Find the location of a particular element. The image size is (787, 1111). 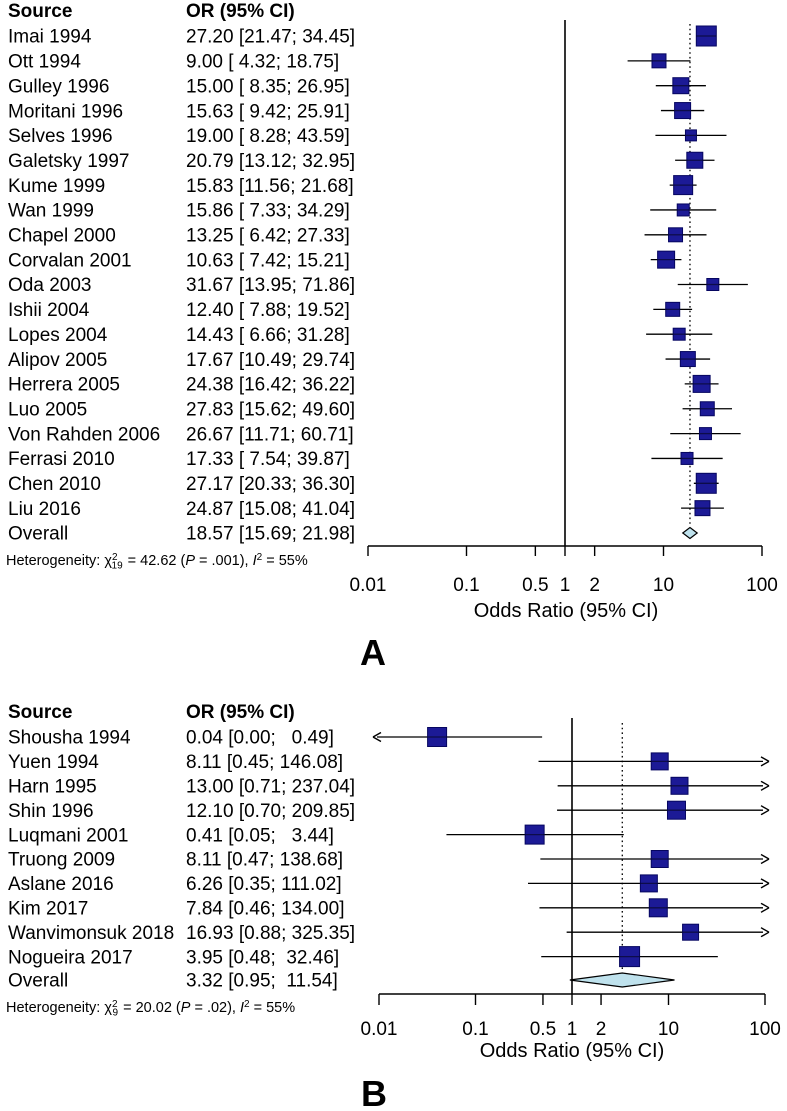

study-or-label: 15.86 [ 7.33; 34.29] is located at coordinates (268, 211).